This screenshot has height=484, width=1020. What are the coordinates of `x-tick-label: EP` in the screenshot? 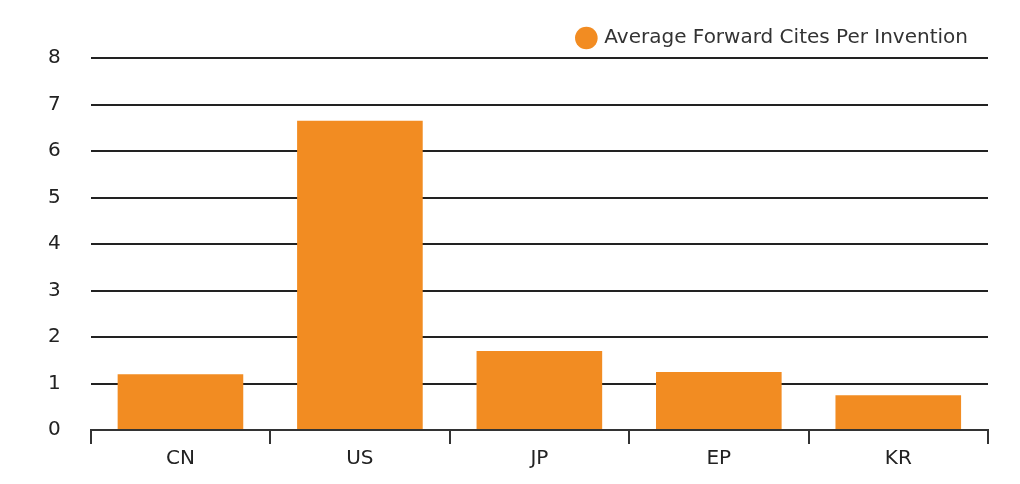 It's located at (719, 457).